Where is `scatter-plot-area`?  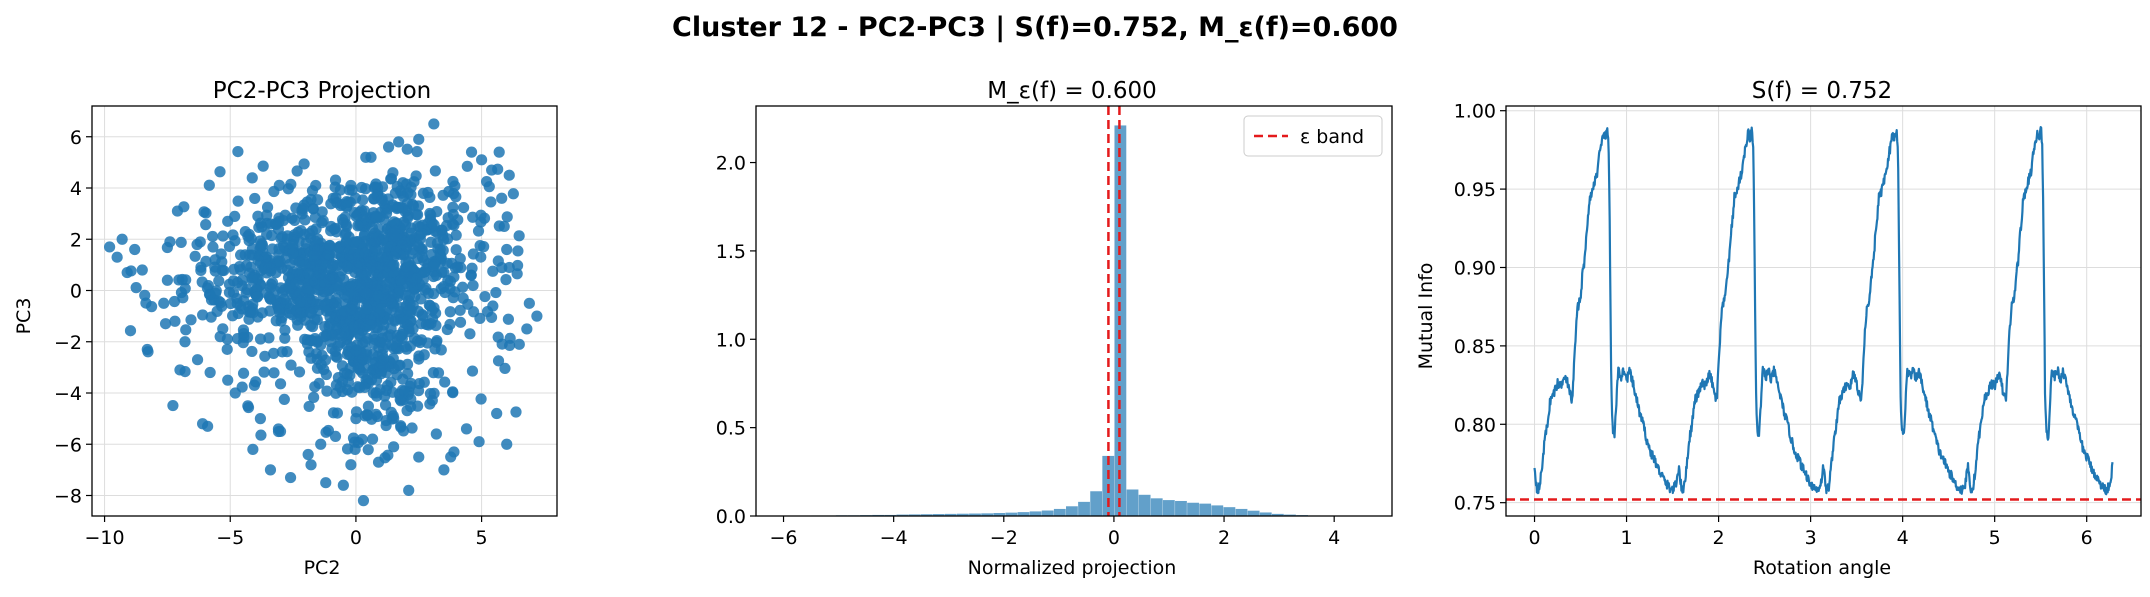 scatter-plot-area is located at coordinates (324, 311).